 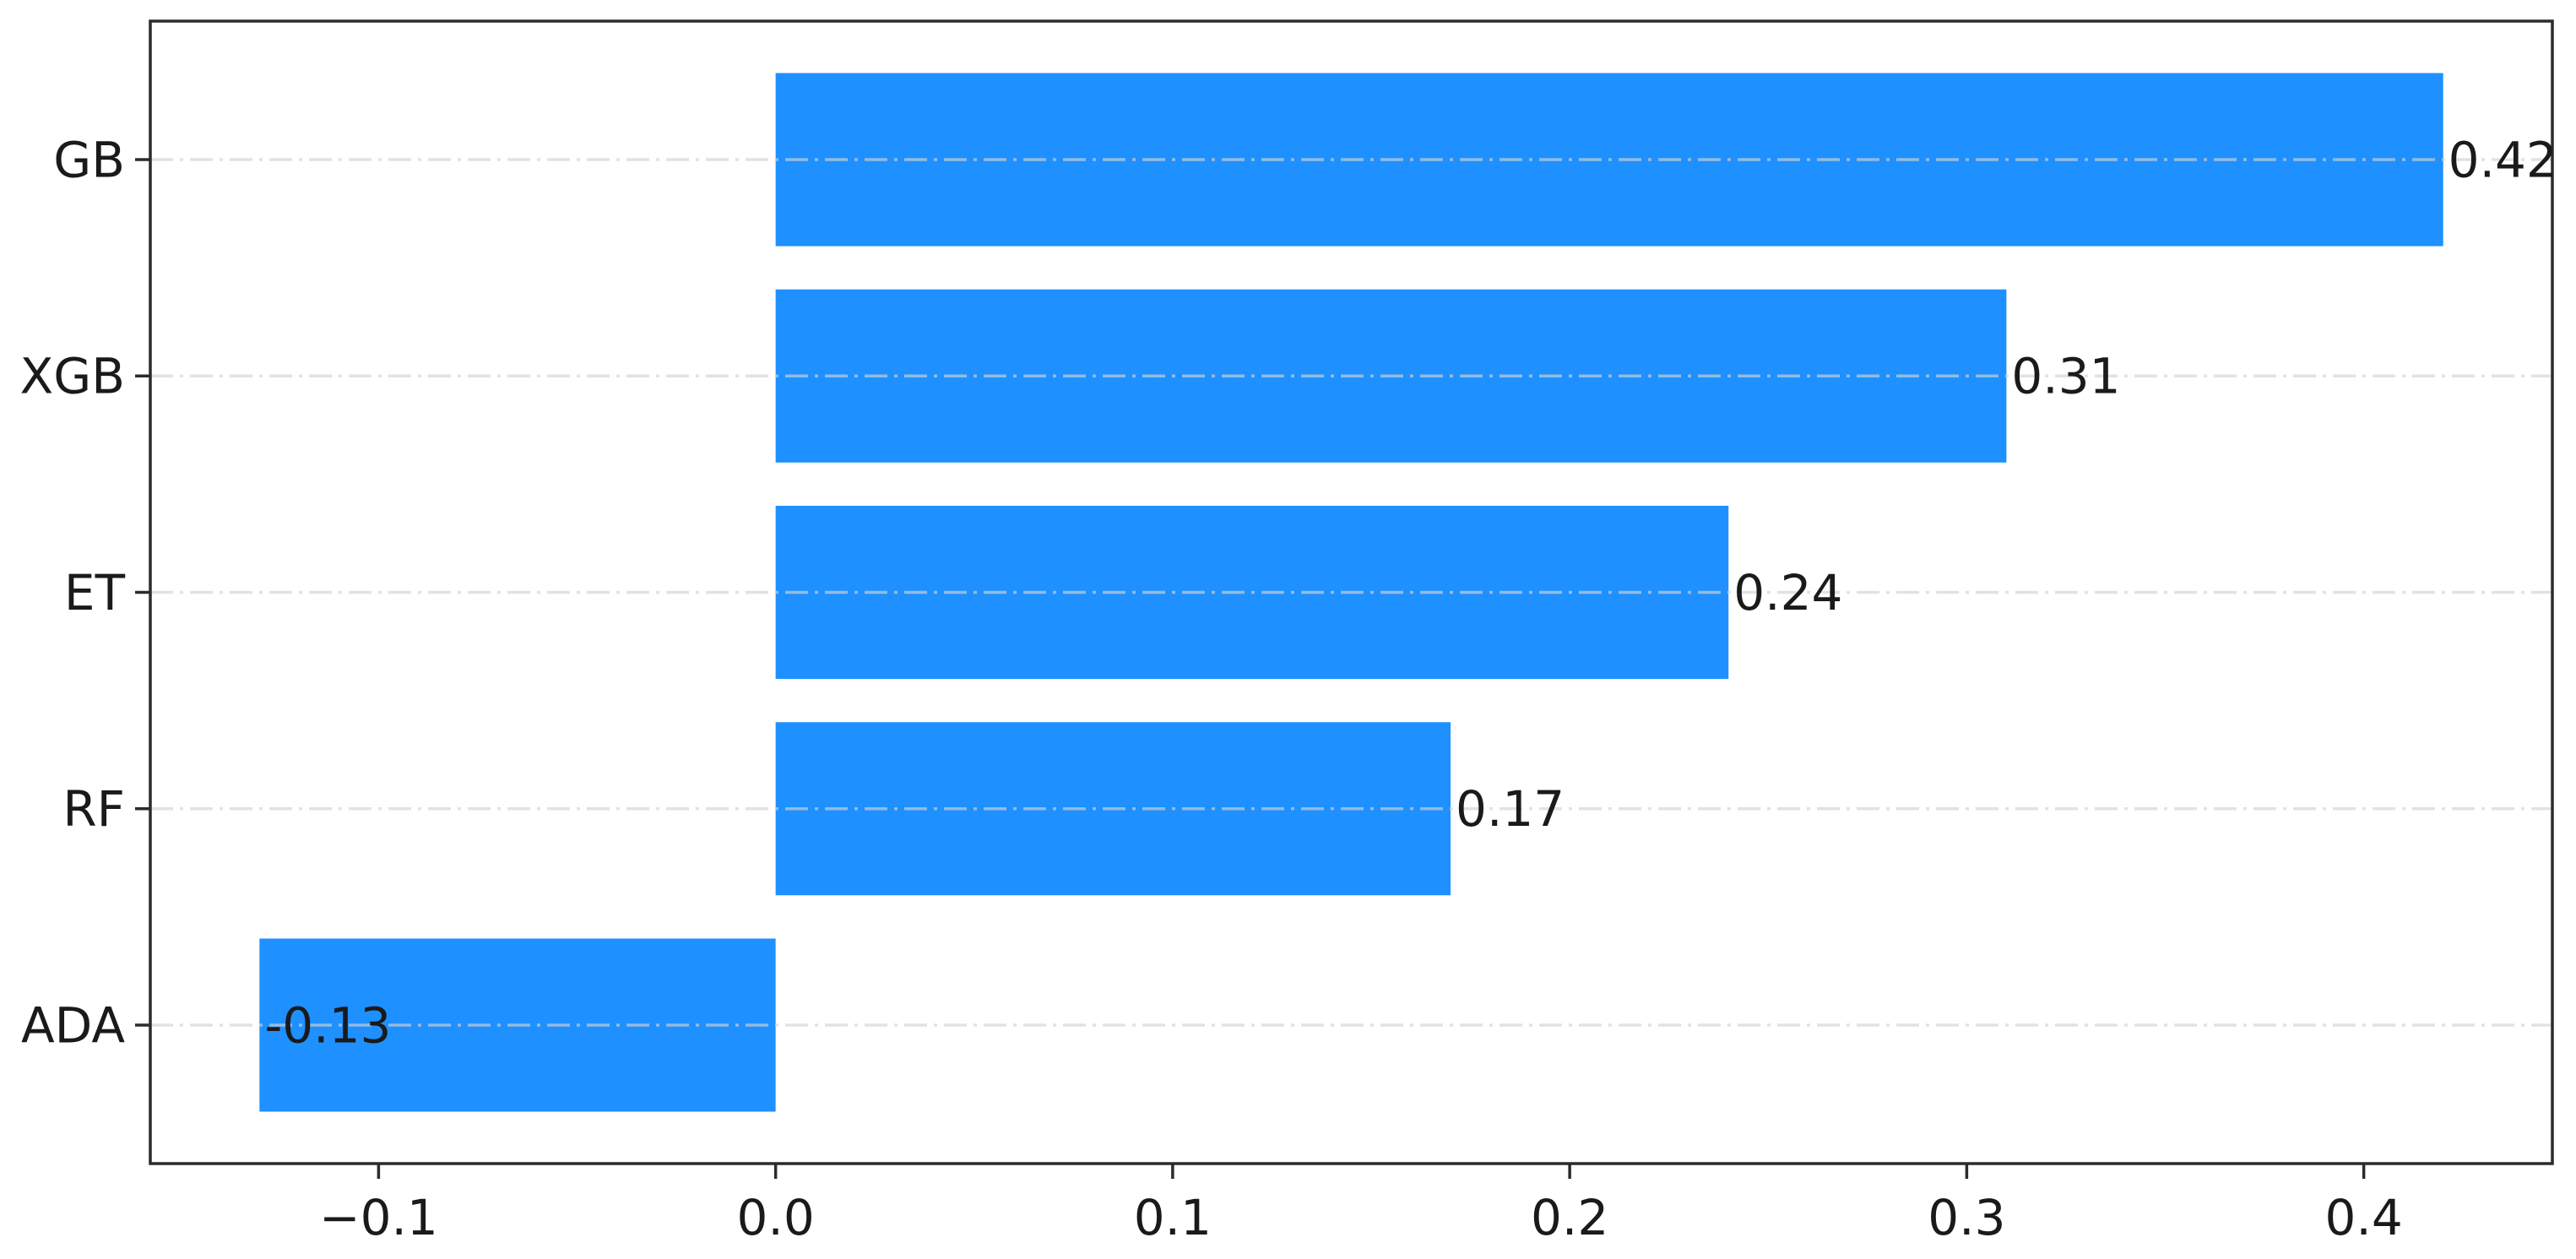 What do you see at coordinates (1361, 1205) in the screenshot?
I see `x-axis: −0.1 0.0 0.1 0.2 0.3 0.4` at bounding box center [1361, 1205].